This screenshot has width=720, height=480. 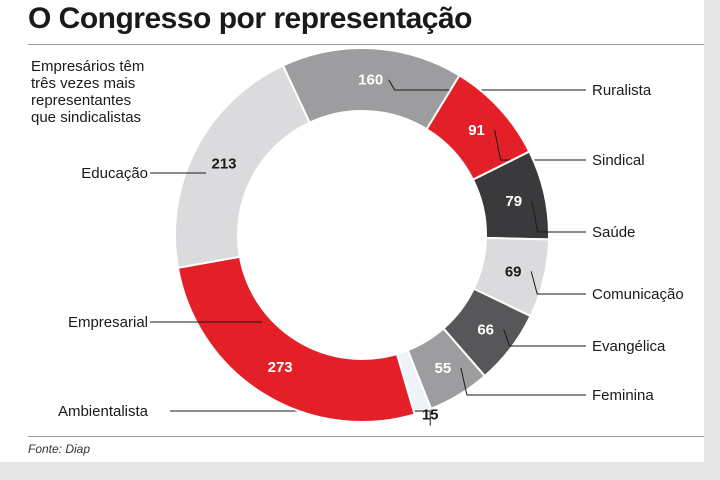 What do you see at coordinates (513, 271) in the screenshot?
I see `value-label-comunicacao: 69` at bounding box center [513, 271].